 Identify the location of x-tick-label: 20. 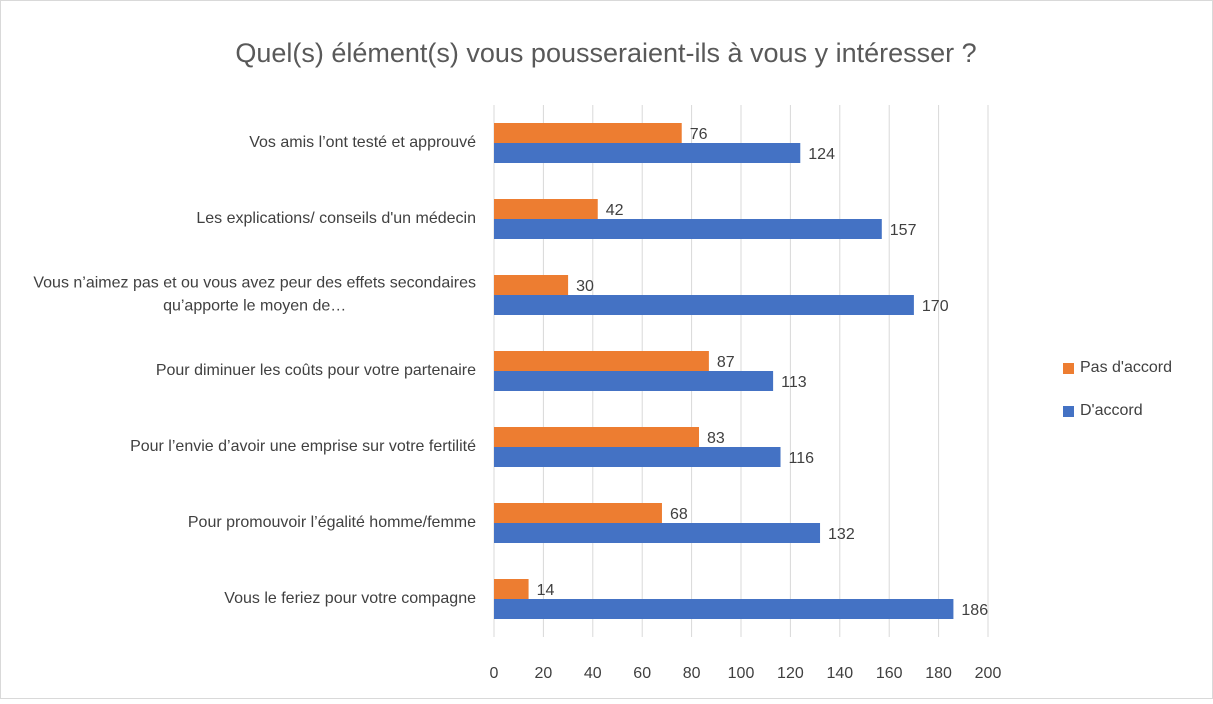
(544, 673).